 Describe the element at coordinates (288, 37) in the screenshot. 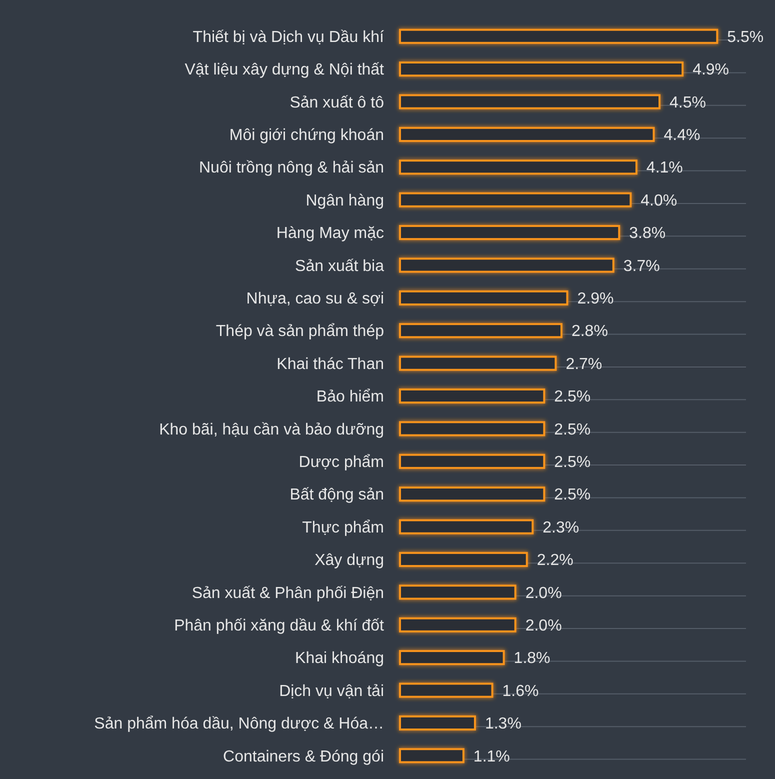

I see `y-tick-label: Thiết bị và Dịch vụ Dầu khí` at that location.